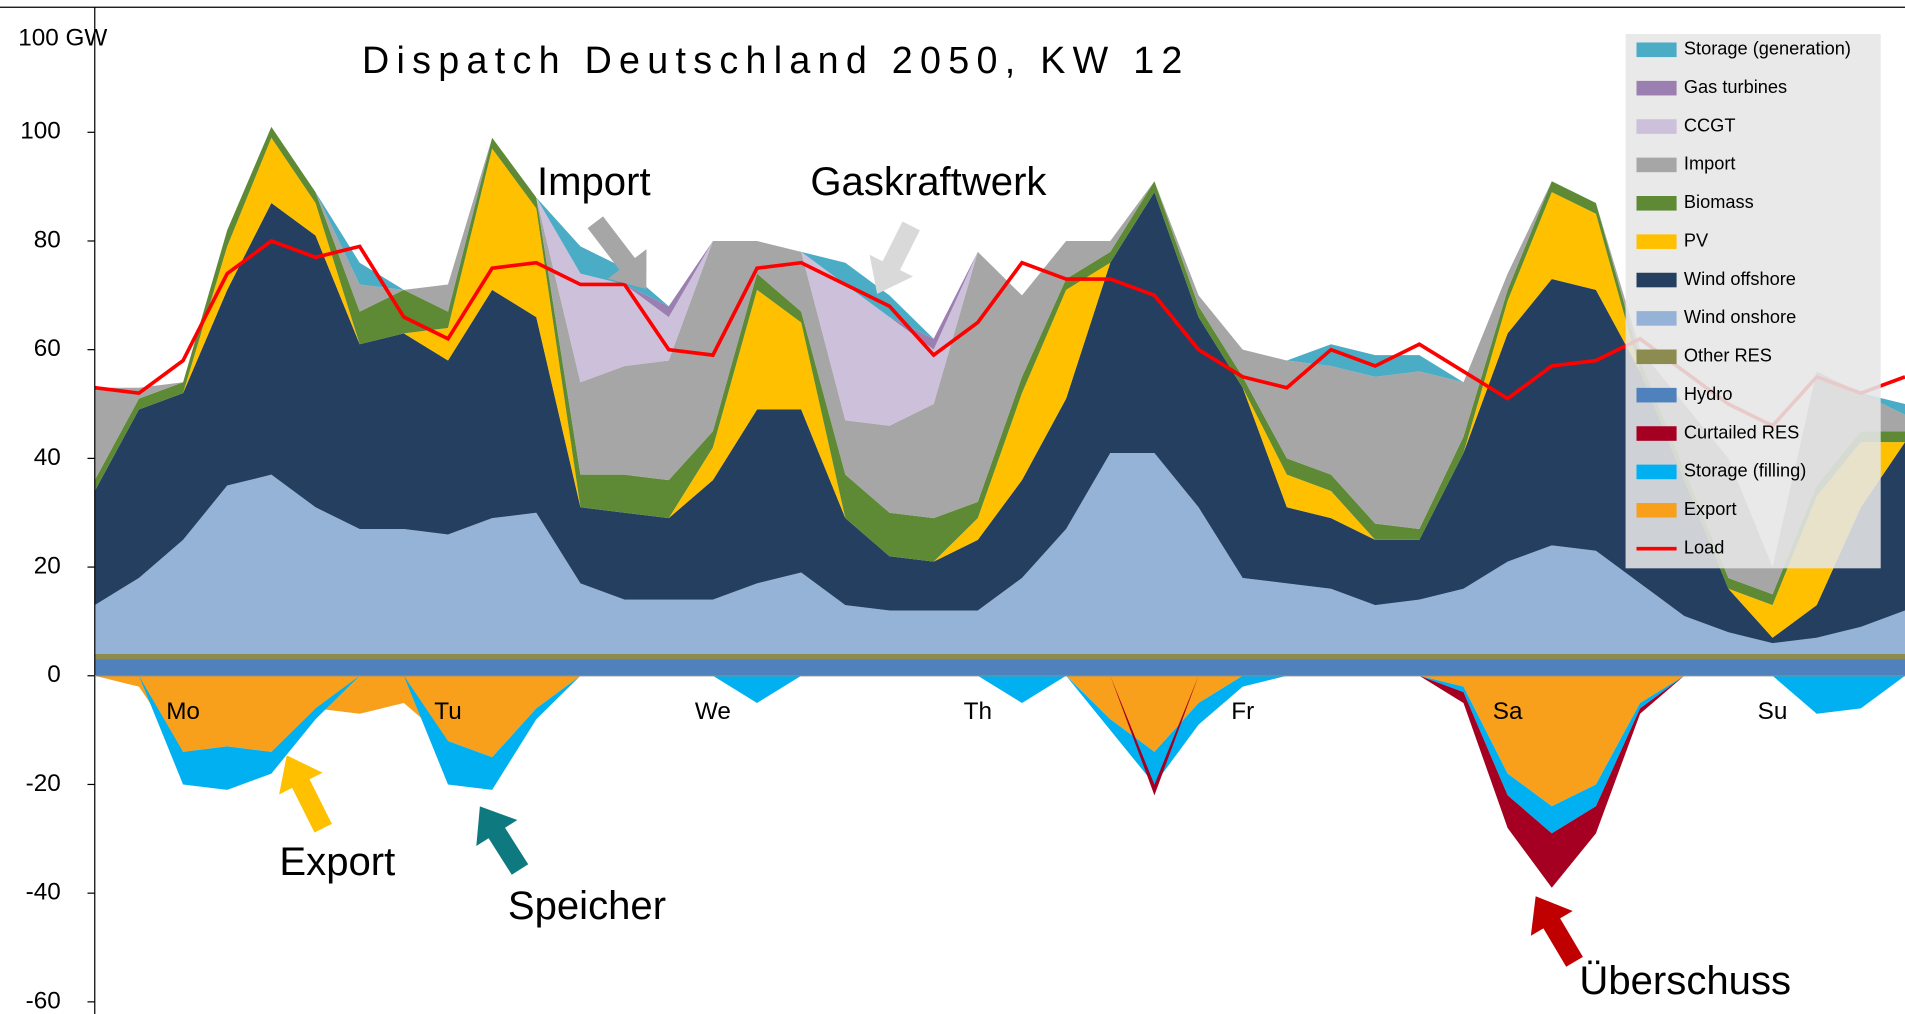  I want to click on x-tick-label: Su, so click(1773, 711).